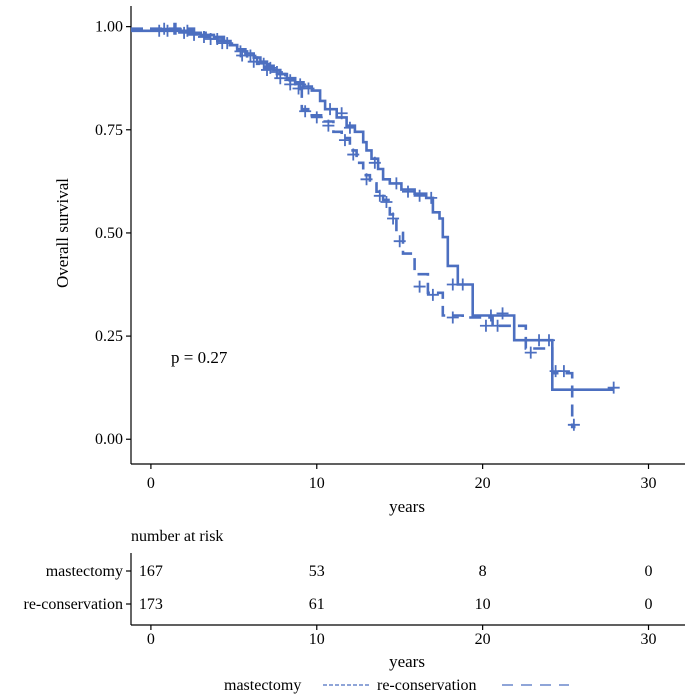  I want to click on y-tick-label: 0.25, so click(109, 336).